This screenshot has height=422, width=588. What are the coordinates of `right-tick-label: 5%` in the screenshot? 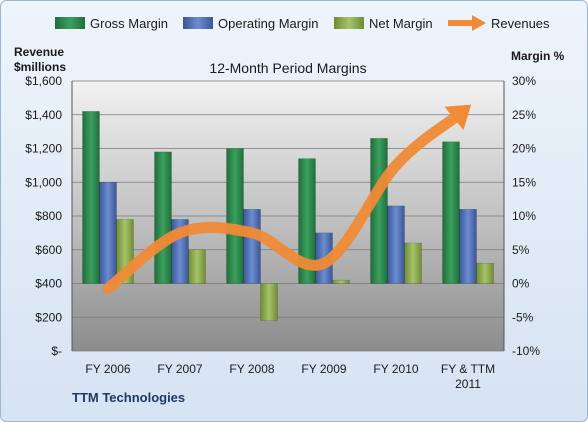 It's located at (521, 250).